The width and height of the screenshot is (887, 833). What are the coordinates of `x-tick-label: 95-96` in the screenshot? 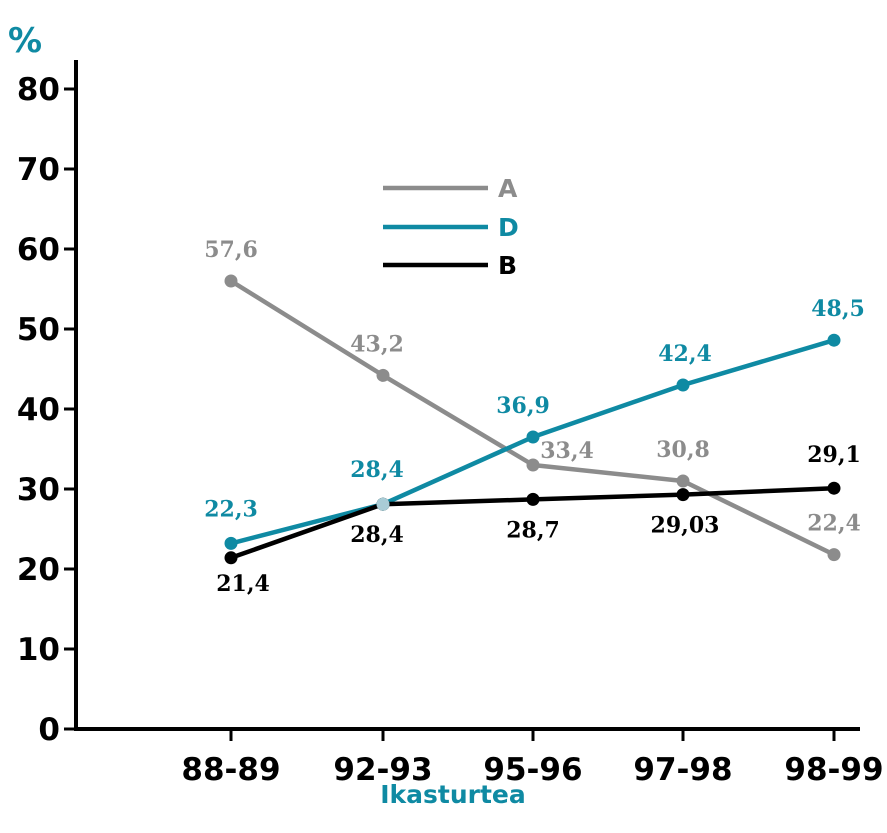 It's located at (532, 770).